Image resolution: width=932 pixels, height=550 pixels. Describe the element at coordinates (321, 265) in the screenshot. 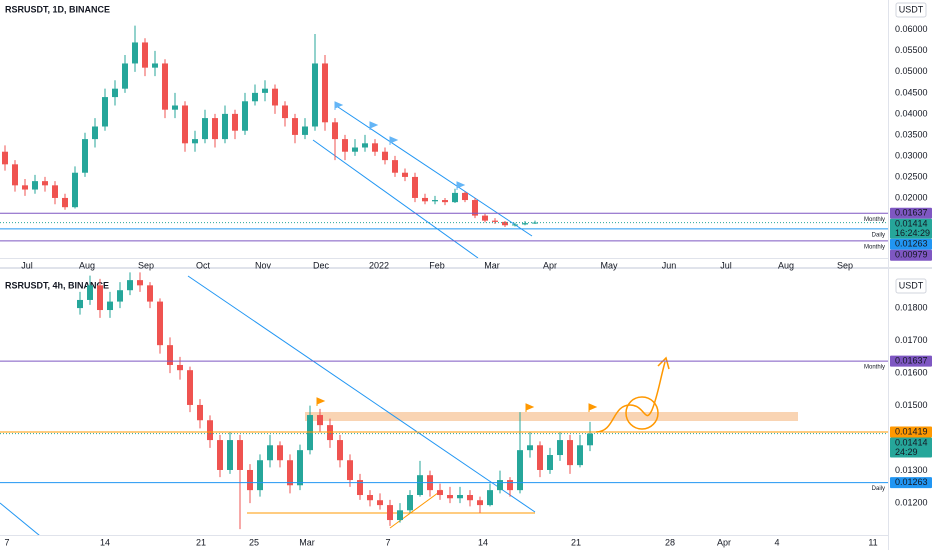

I see `x-tick-label: Dec` at that location.